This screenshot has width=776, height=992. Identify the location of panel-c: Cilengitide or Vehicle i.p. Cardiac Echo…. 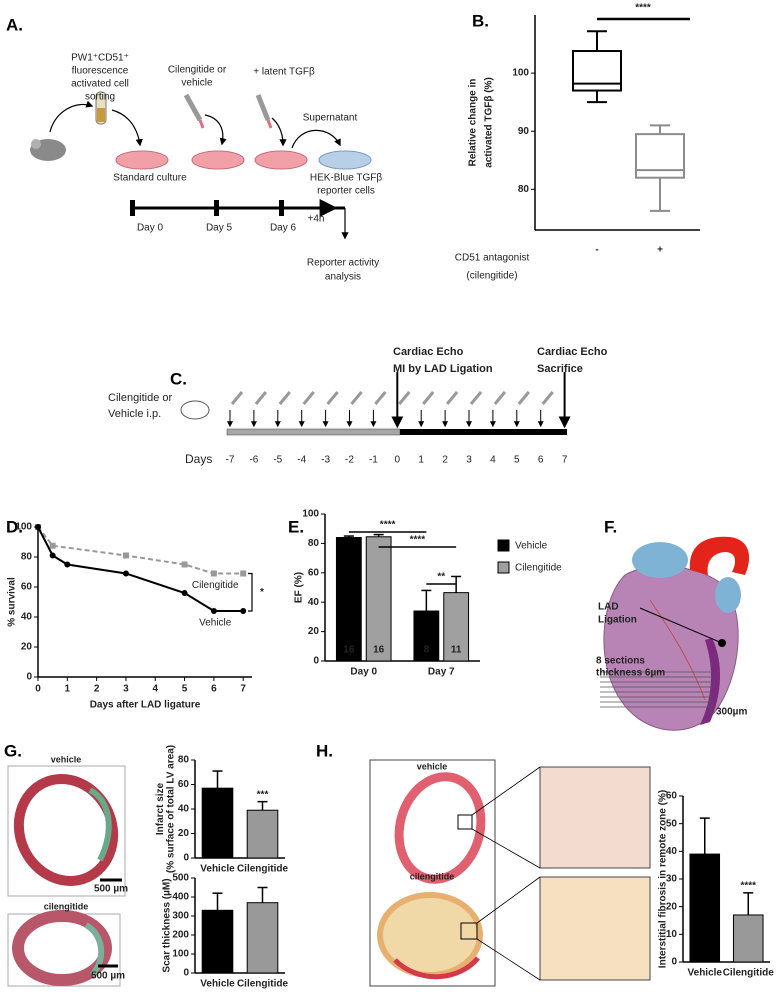
(358, 406).